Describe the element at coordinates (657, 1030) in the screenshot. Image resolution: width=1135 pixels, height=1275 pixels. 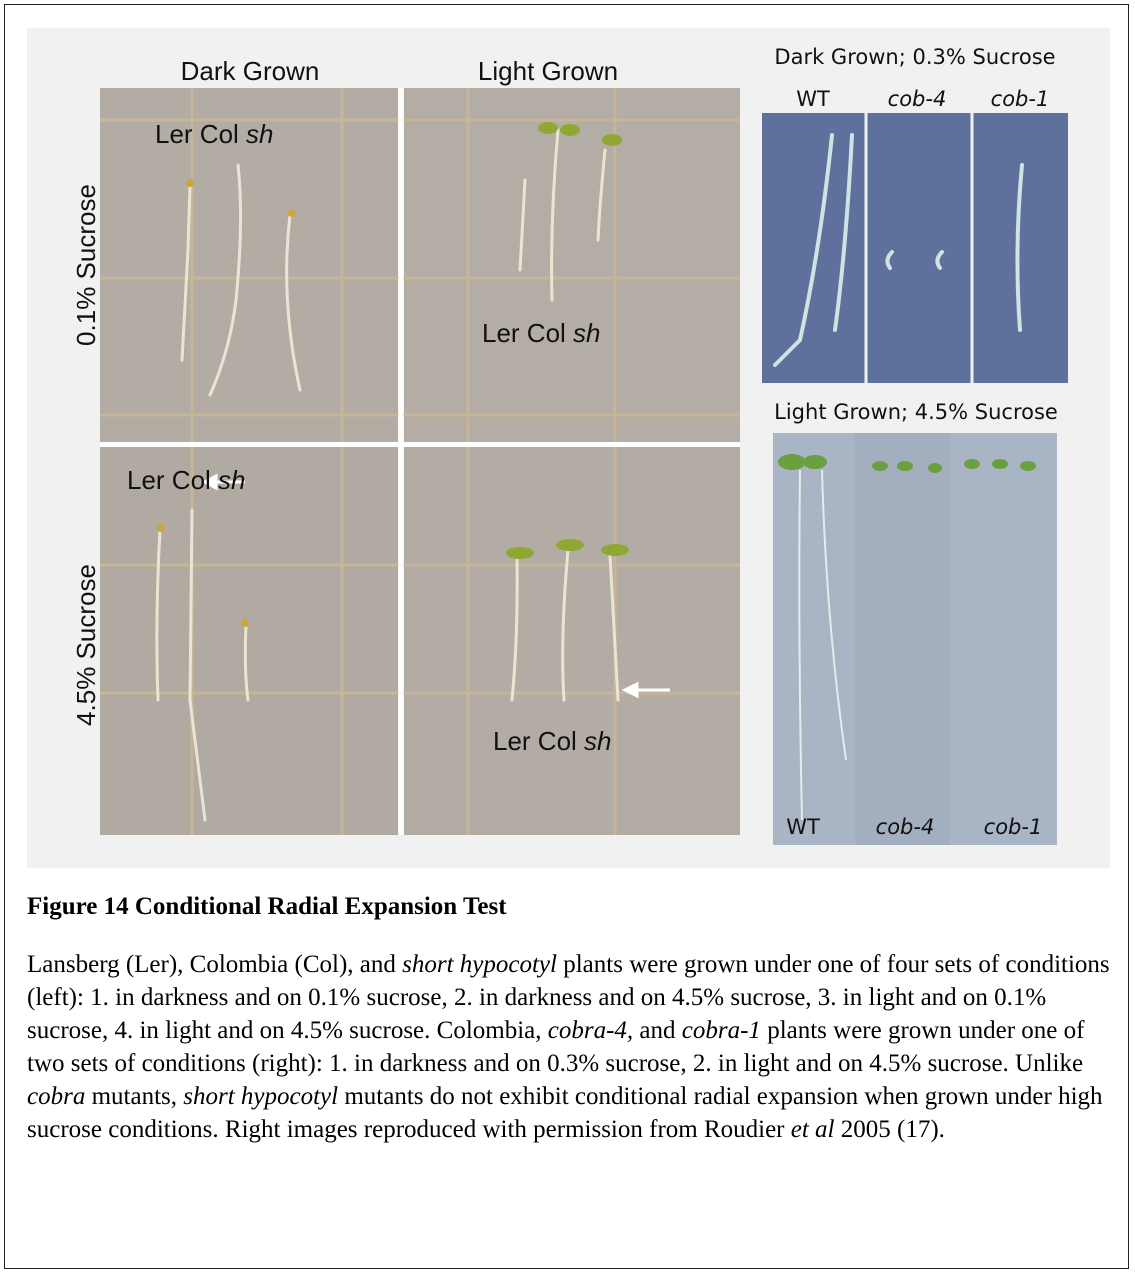
I see `caption-text: and` at that location.